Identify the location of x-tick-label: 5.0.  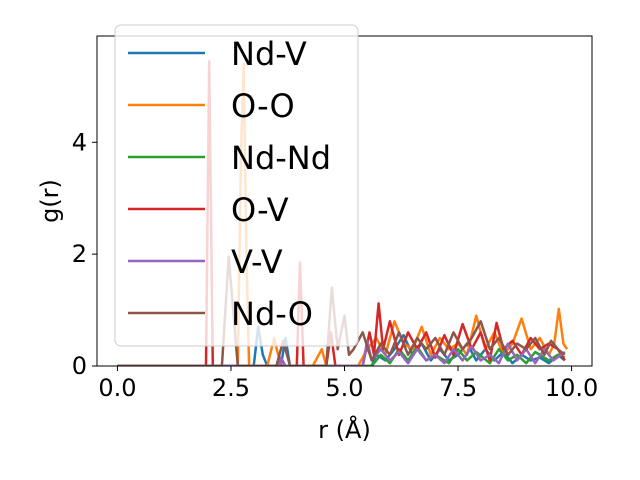
(344, 388).